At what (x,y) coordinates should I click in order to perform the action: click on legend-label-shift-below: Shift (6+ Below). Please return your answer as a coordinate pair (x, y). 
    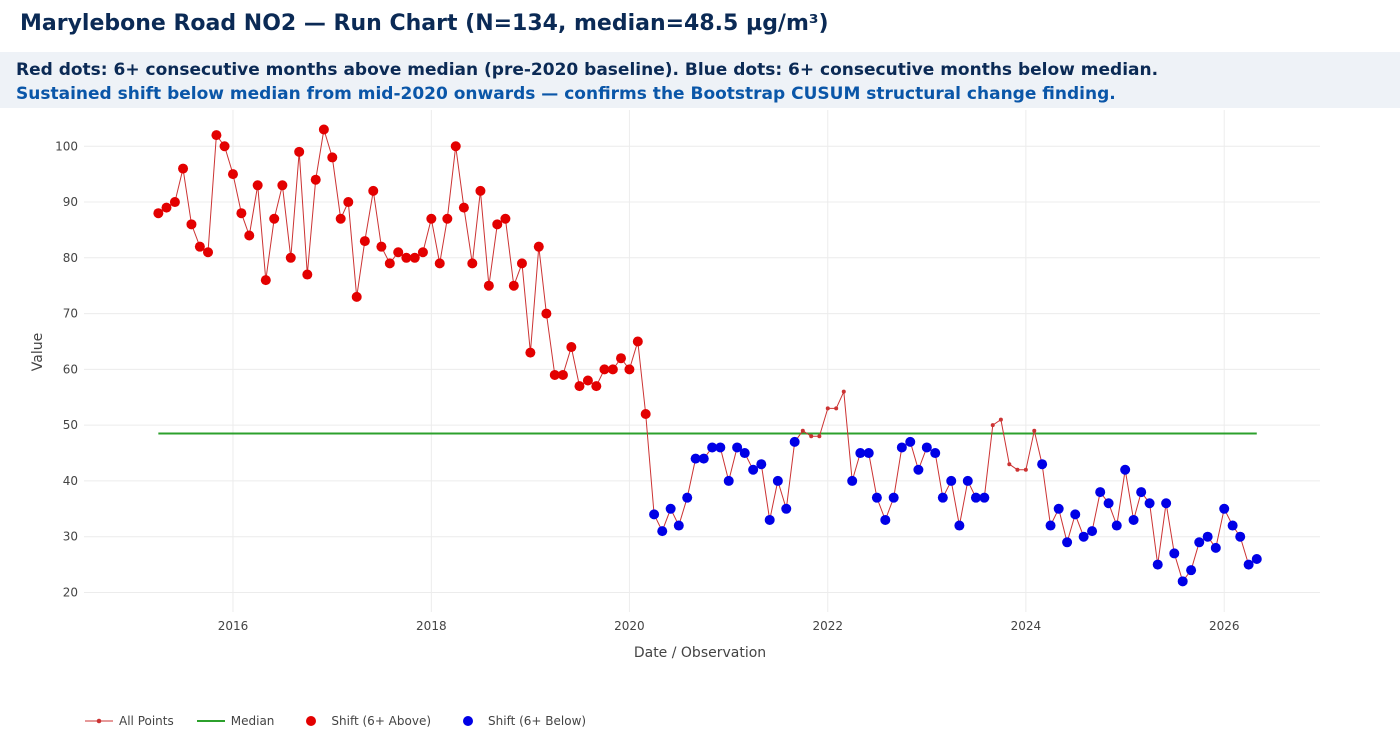
    Looking at the image, I should click on (537, 721).